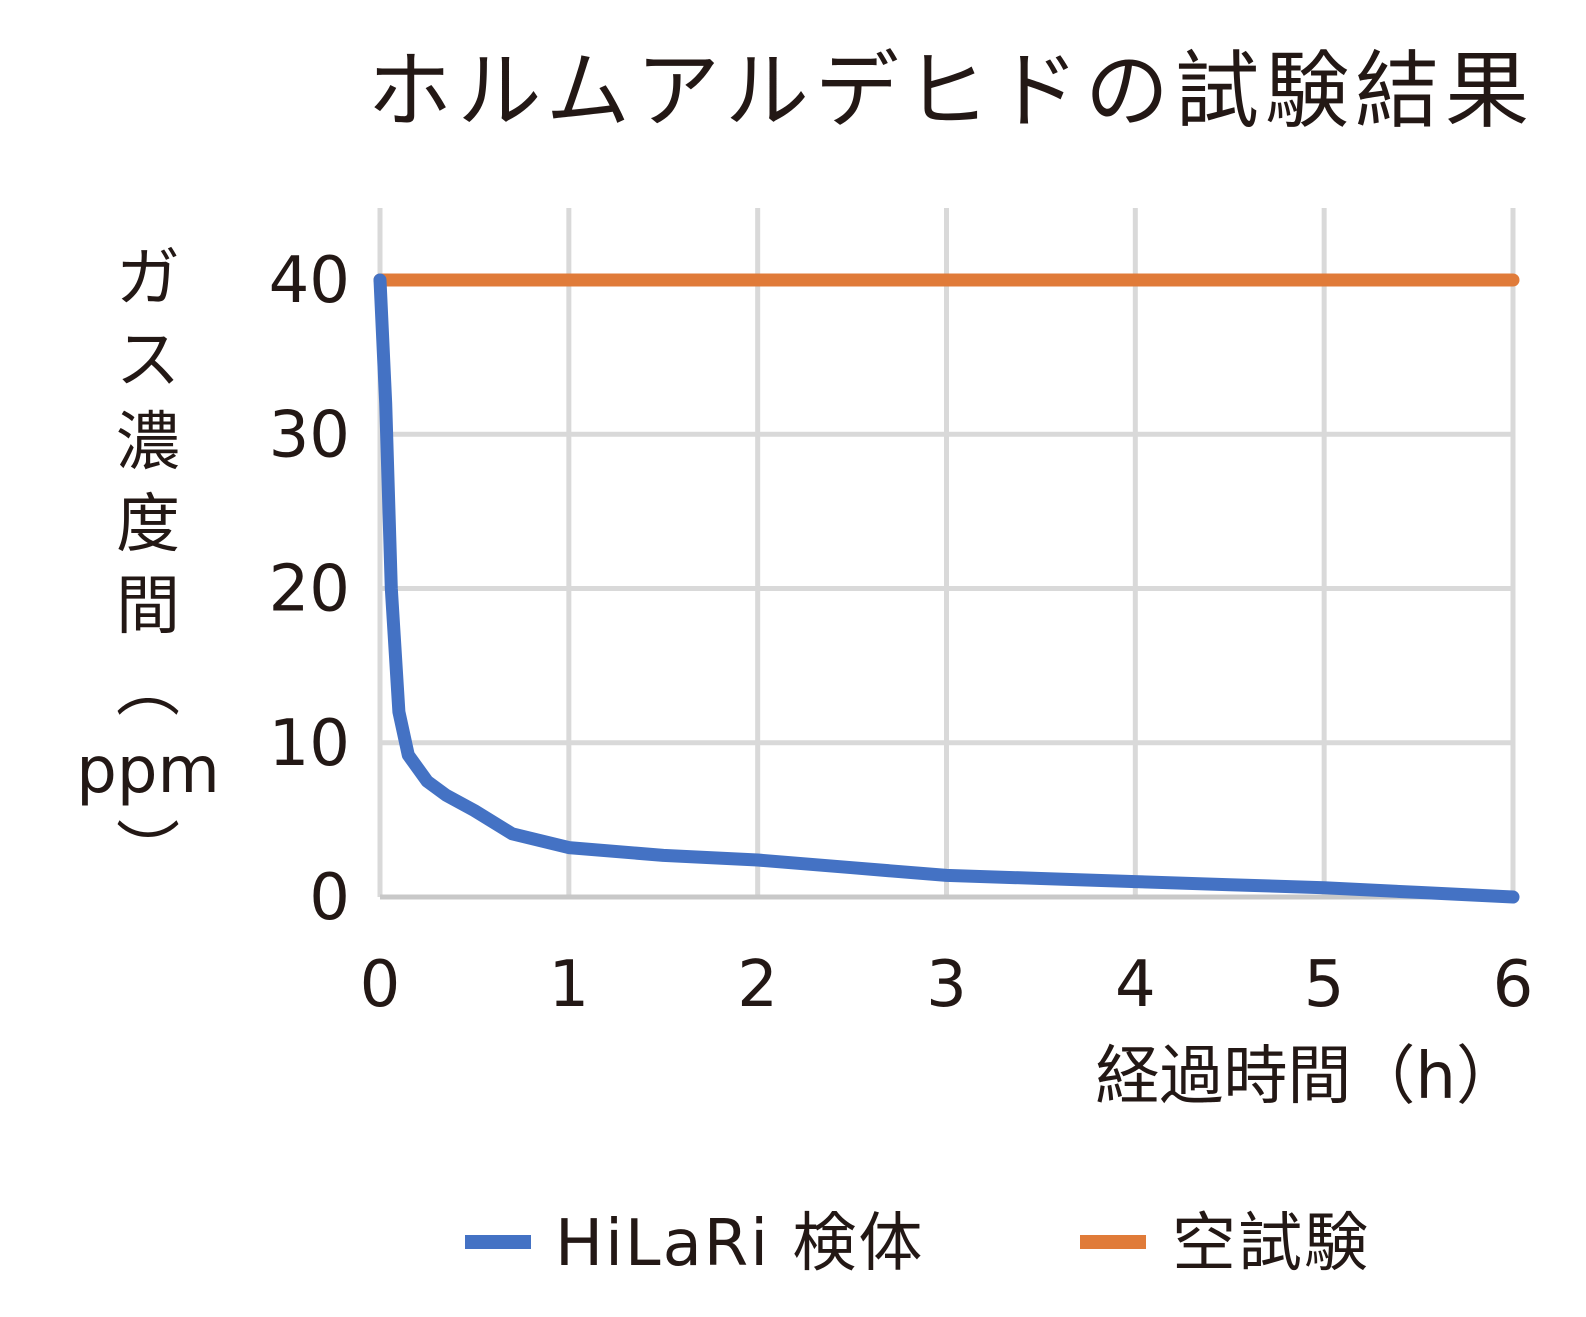  What do you see at coordinates (148, 279) in the screenshot?
I see `y-axis-label-char: ガ` at bounding box center [148, 279].